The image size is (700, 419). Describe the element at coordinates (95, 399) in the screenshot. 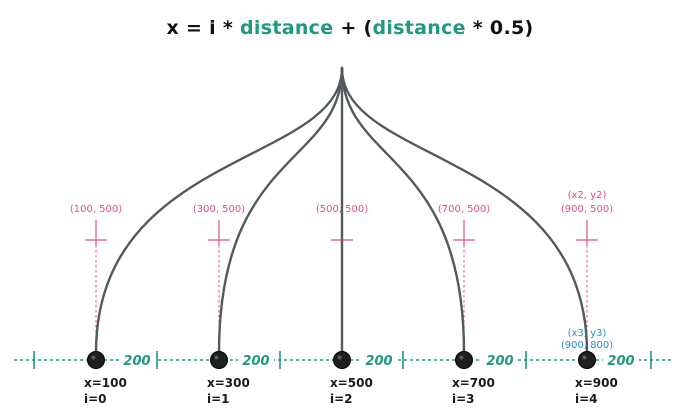

I see `node-i-label: i=0` at that location.